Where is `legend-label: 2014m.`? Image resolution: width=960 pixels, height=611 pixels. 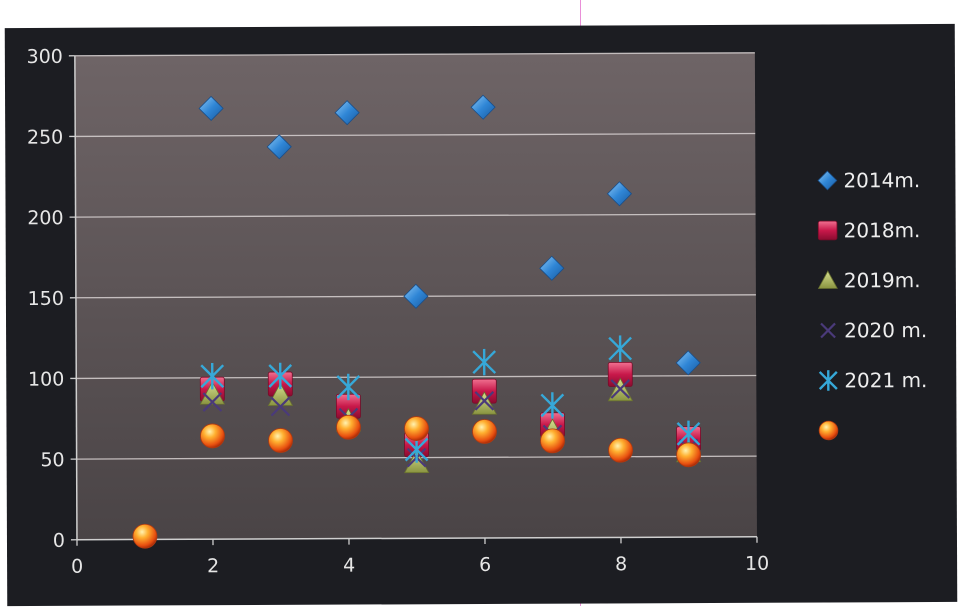
legend-label: 2014m. is located at coordinates (881, 180).